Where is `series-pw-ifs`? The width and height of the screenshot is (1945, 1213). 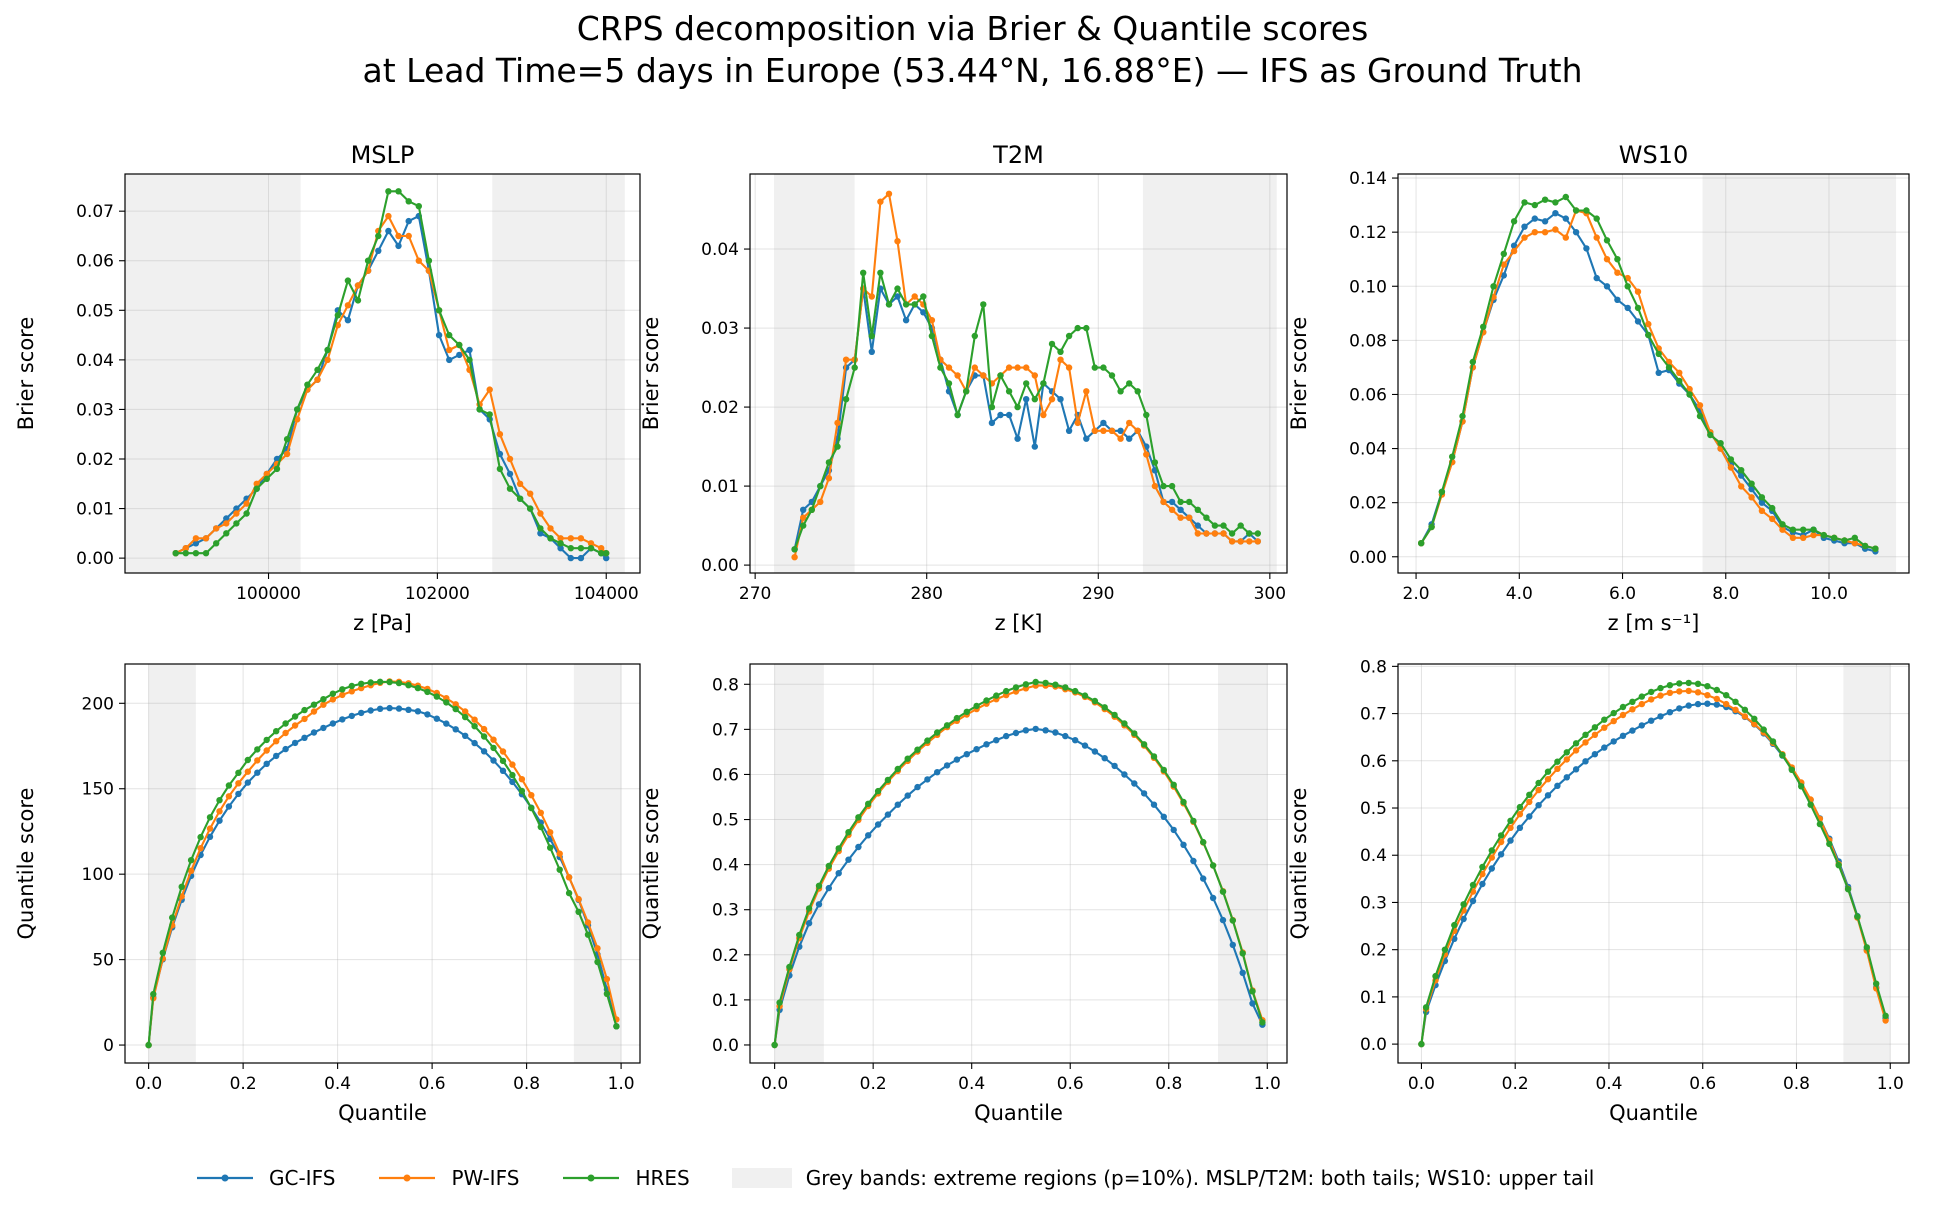
series-pw-ifs is located at coordinates (382, 863).